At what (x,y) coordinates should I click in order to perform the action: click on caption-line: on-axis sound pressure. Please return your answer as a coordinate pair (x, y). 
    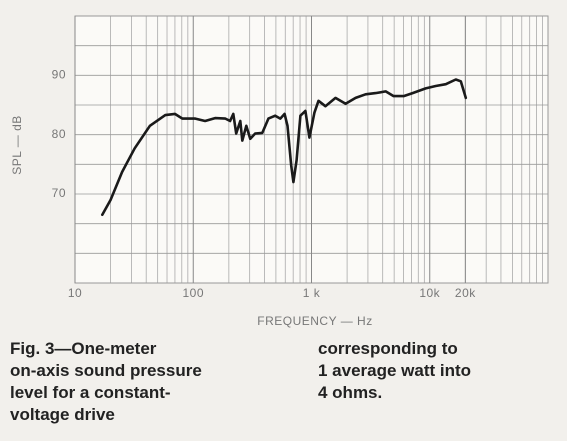
    Looking at the image, I should click on (106, 370).